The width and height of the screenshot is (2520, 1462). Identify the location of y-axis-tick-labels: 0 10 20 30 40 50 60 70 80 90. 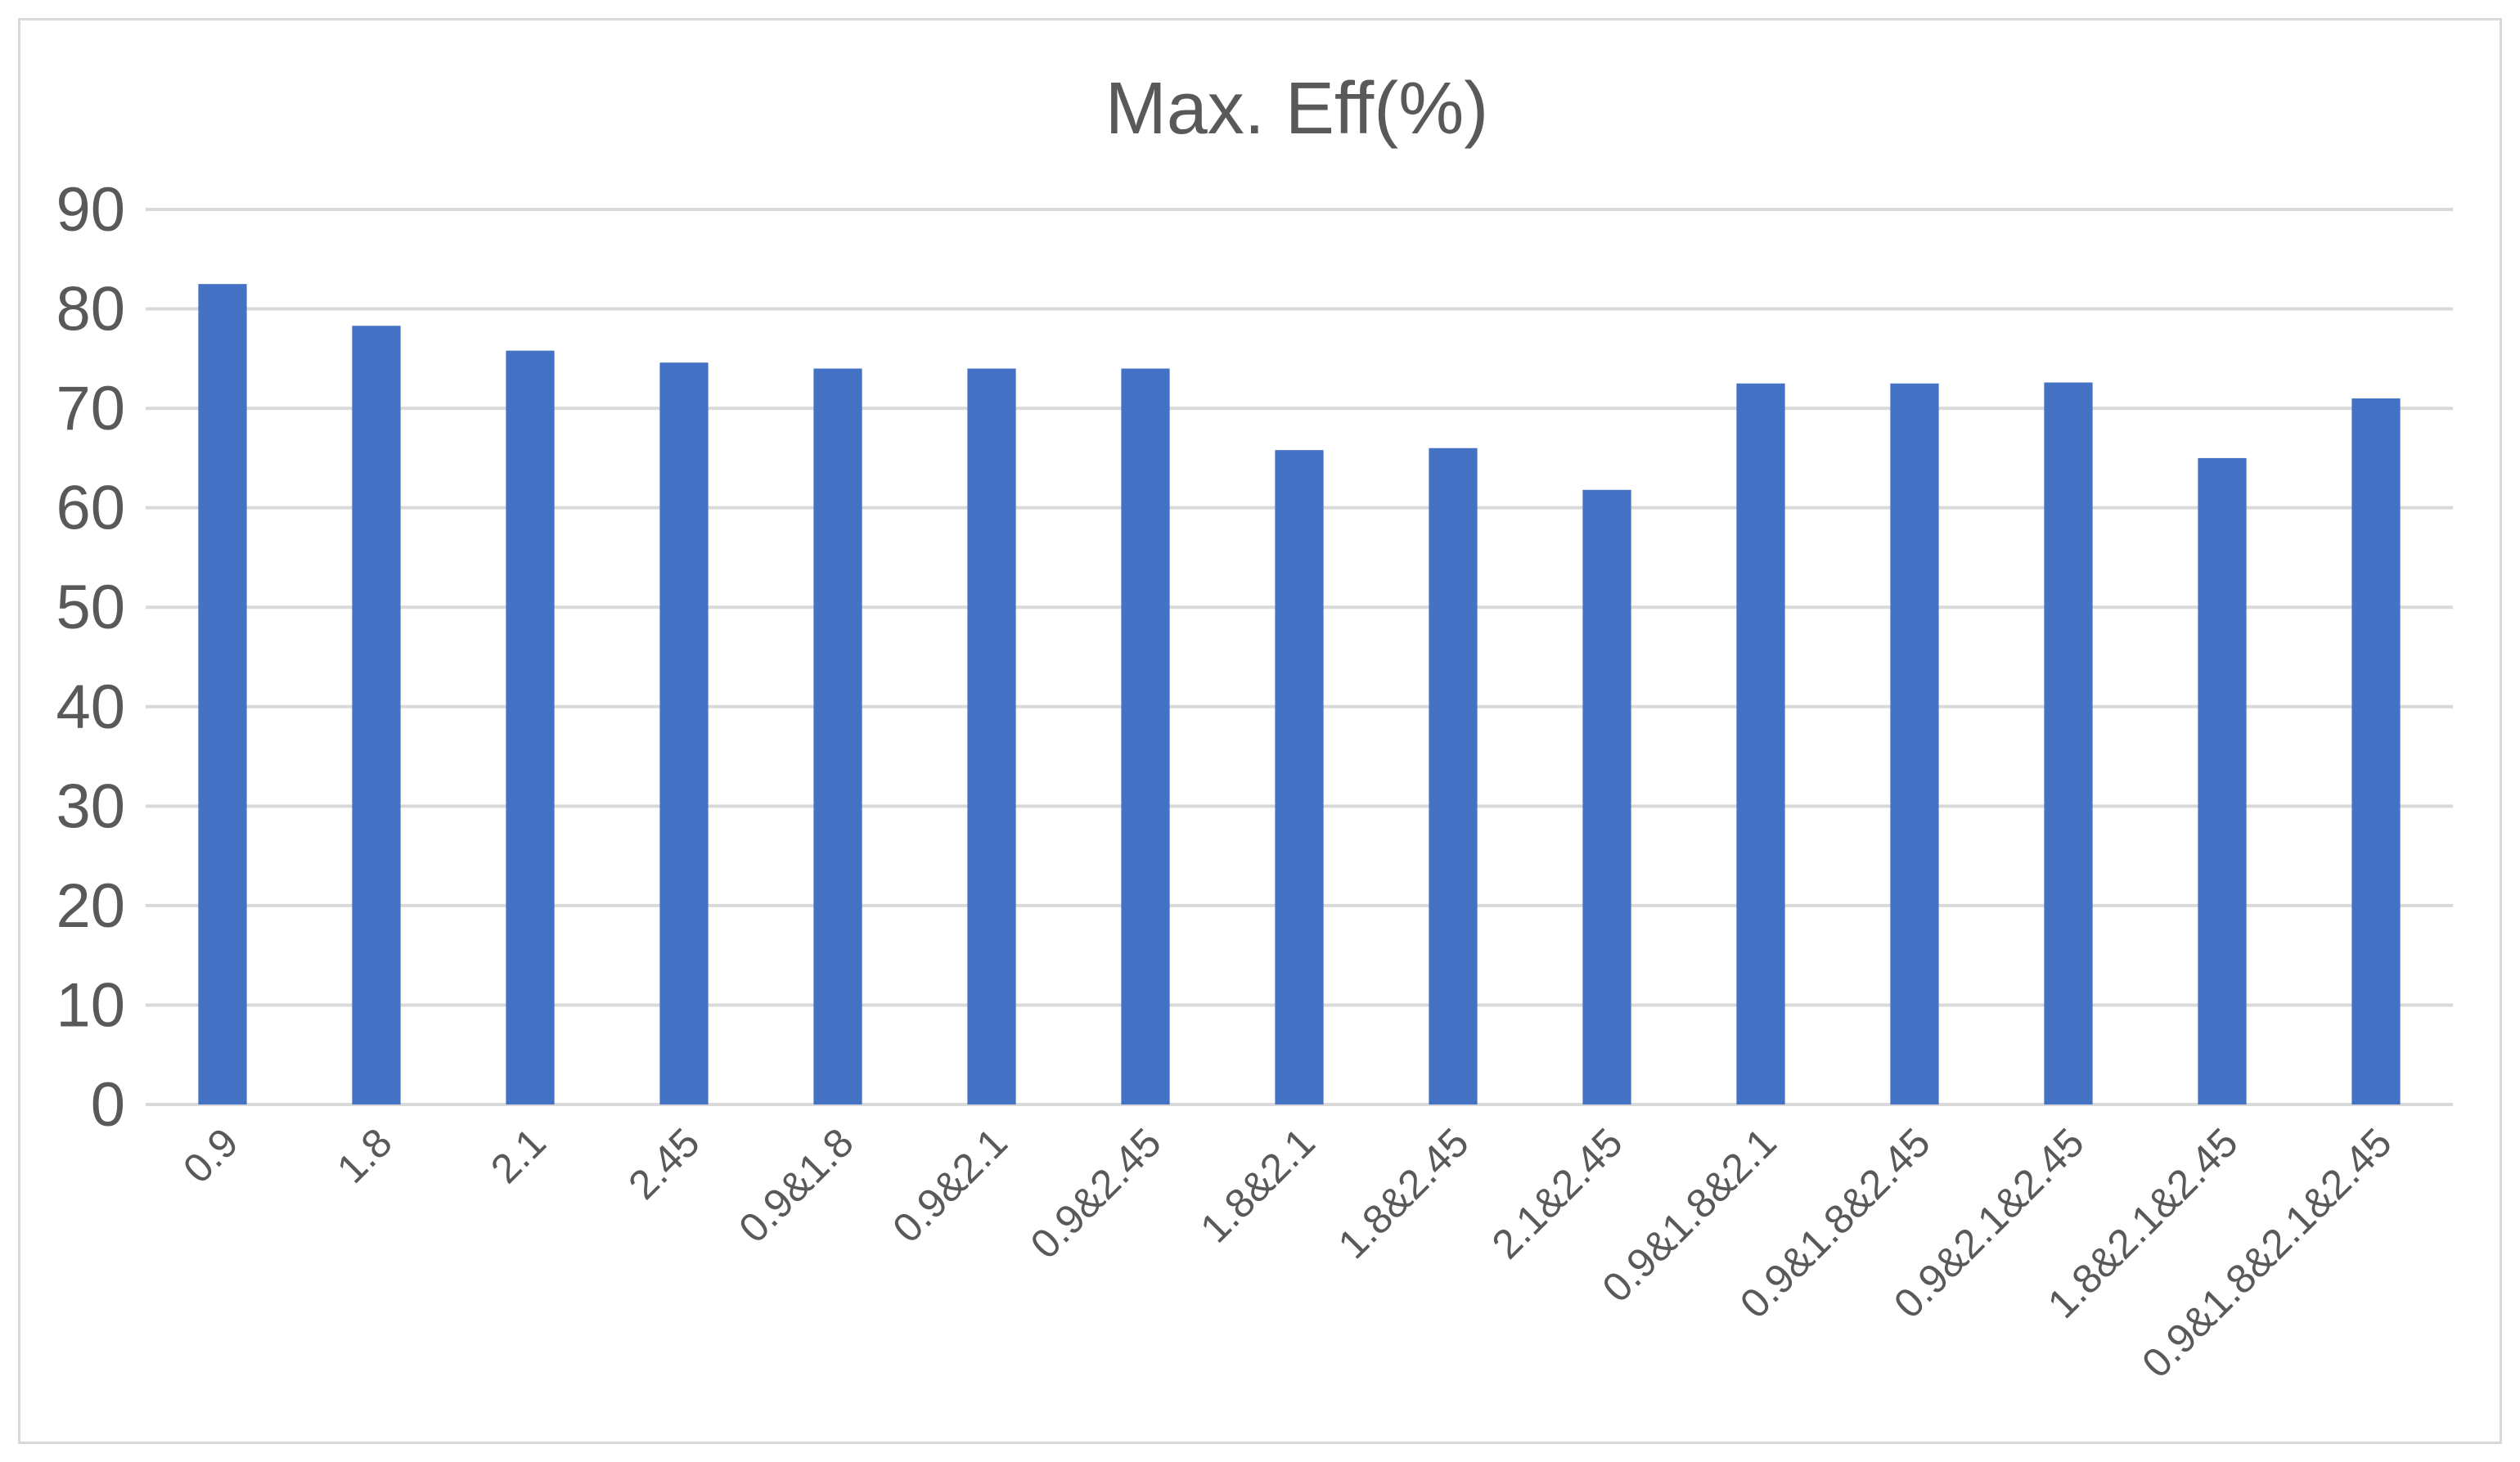
(91, 657).